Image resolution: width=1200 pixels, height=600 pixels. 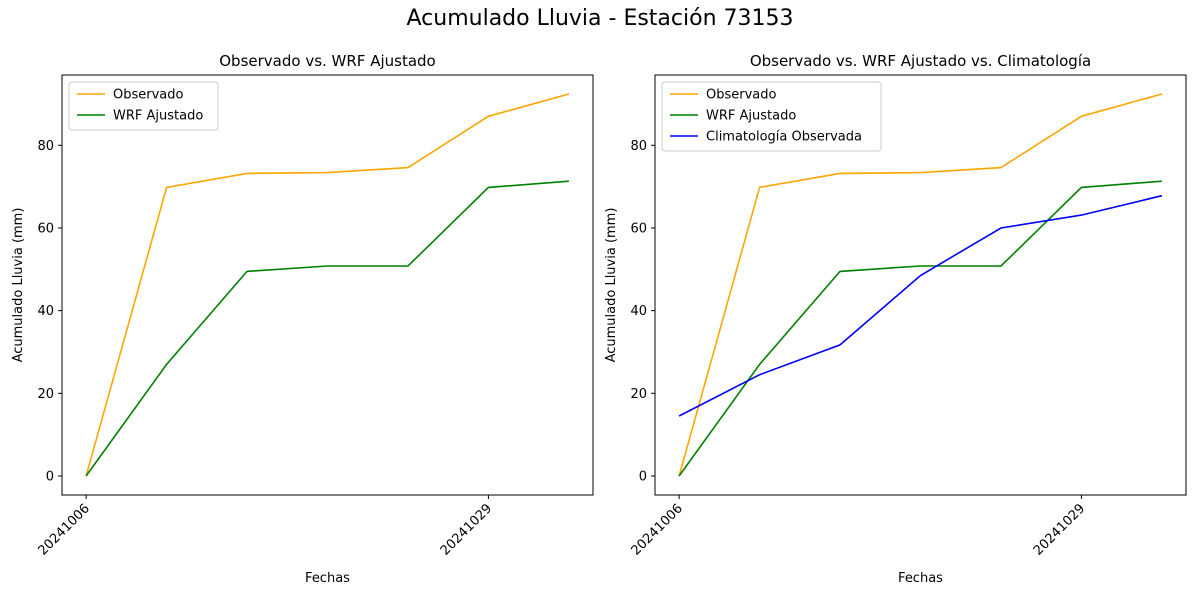 What do you see at coordinates (784, 137) in the screenshot?
I see `legend-label: Climatología Observada` at bounding box center [784, 137].